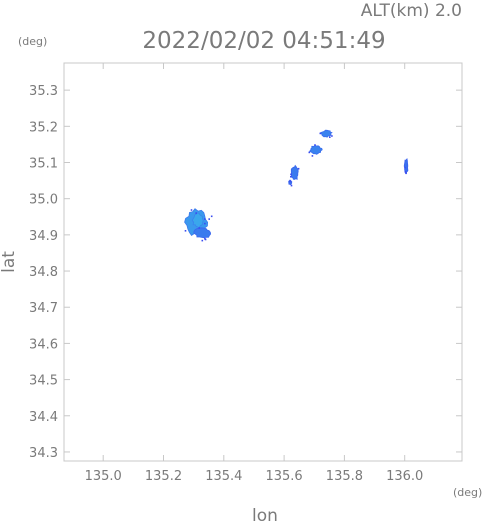 Image resolution: width=491 pixels, height=521 pixels. What do you see at coordinates (202, 233) in the screenshot?
I see `echo-main-tail` at bounding box center [202, 233].